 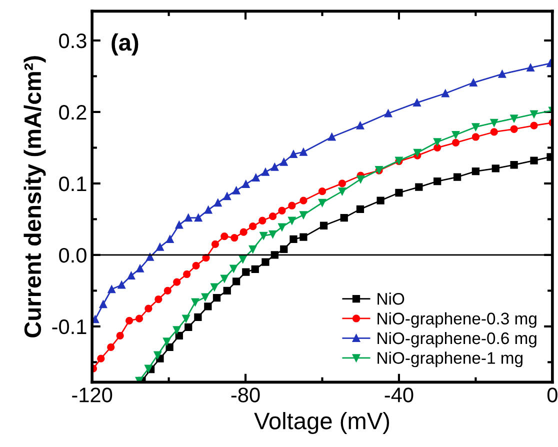 What do you see at coordinates (399, 395) in the screenshot?
I see `x-tick-label: -40` at bounding box center [399, 395].